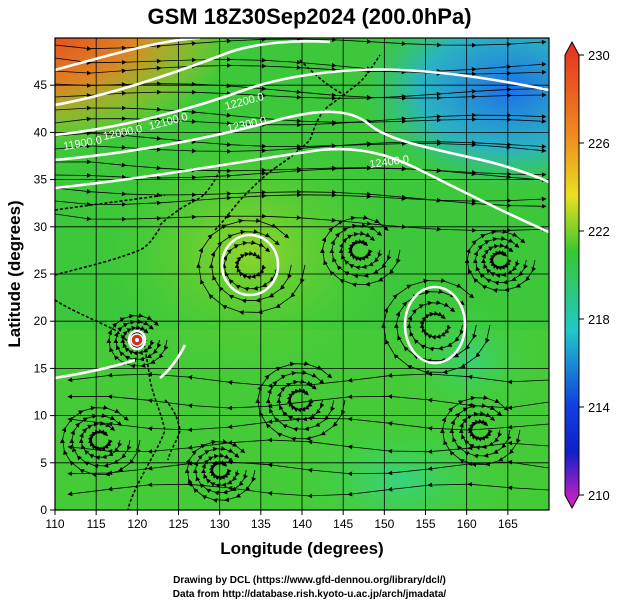 The height and width of the screenshot is (605, 619). I want to click on y-tick-label-30: 30, so click(41, 227).